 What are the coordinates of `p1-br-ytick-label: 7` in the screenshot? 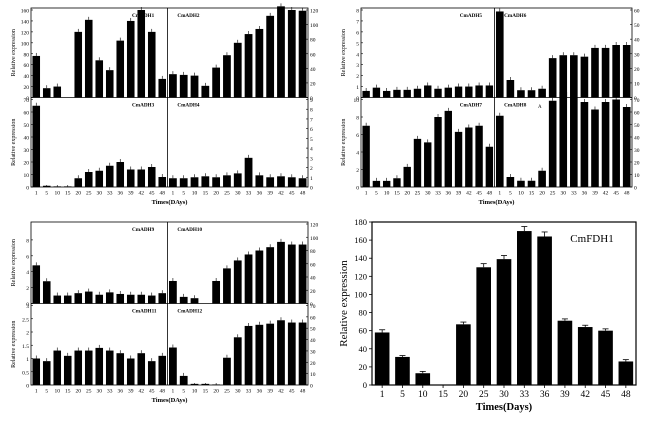 It's located at (311, 120).